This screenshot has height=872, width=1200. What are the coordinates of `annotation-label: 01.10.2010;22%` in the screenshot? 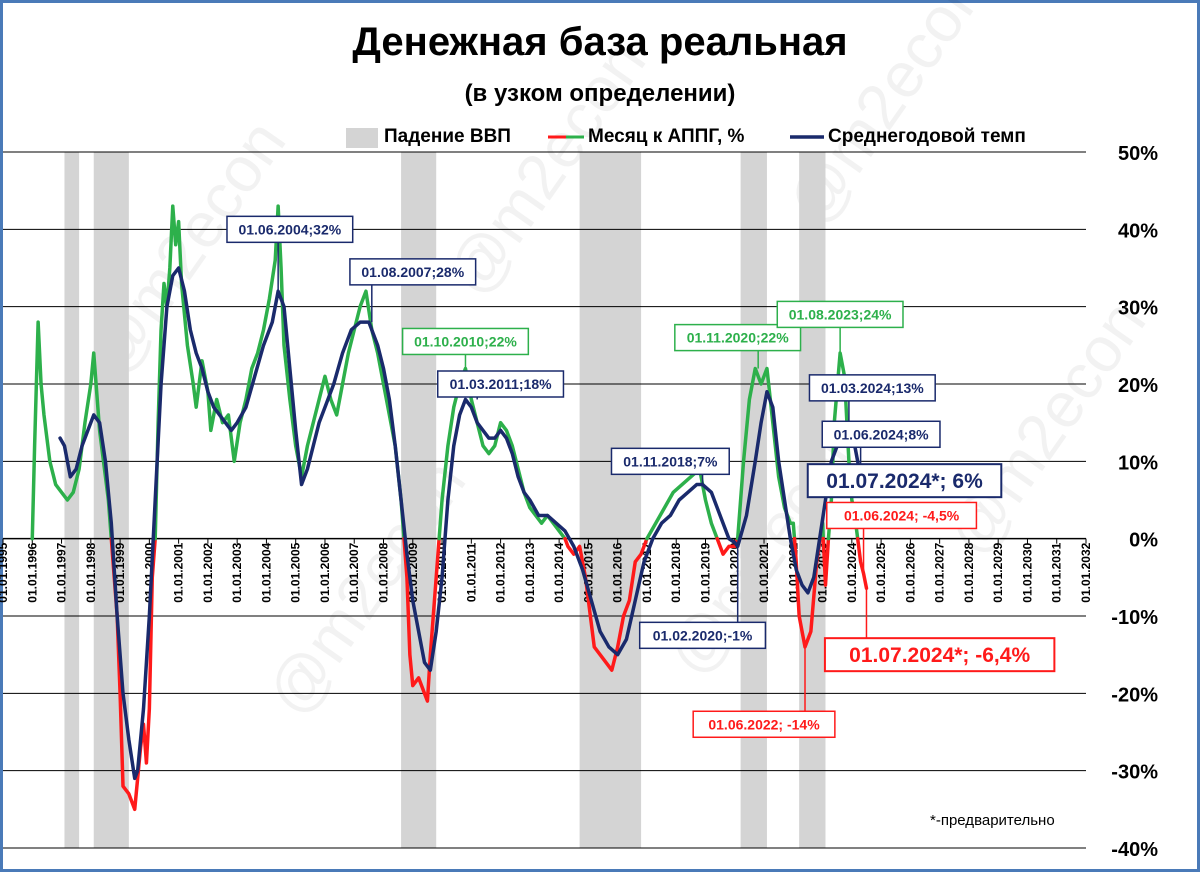 It's located at (465, 342).